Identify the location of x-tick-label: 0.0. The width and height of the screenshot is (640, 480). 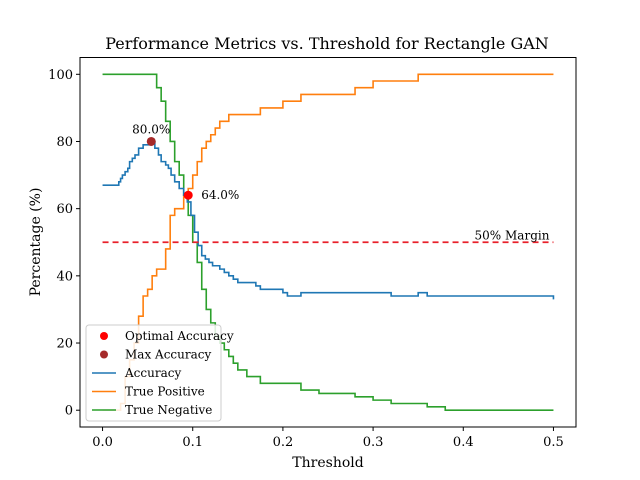
(102, 442).